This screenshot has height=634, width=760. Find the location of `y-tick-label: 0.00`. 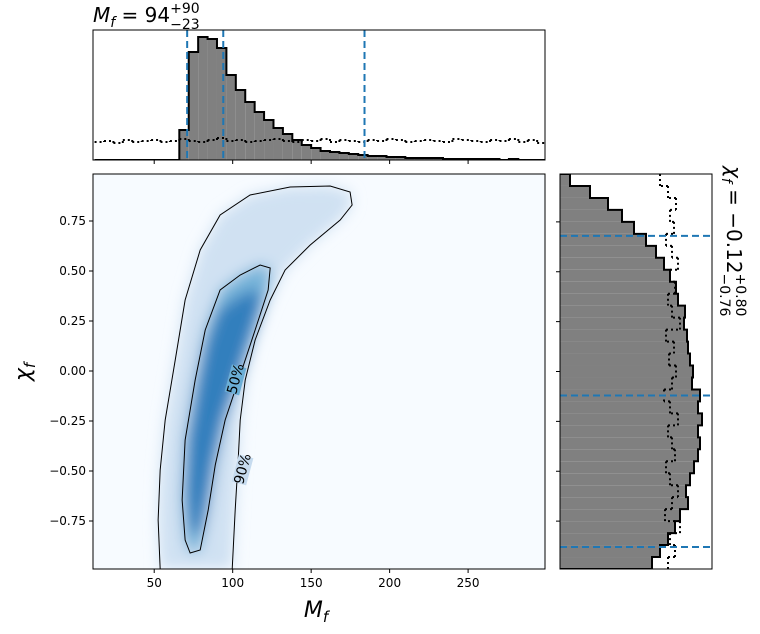

y-tick-label: 0.00 is located at coordinates (72, 371).